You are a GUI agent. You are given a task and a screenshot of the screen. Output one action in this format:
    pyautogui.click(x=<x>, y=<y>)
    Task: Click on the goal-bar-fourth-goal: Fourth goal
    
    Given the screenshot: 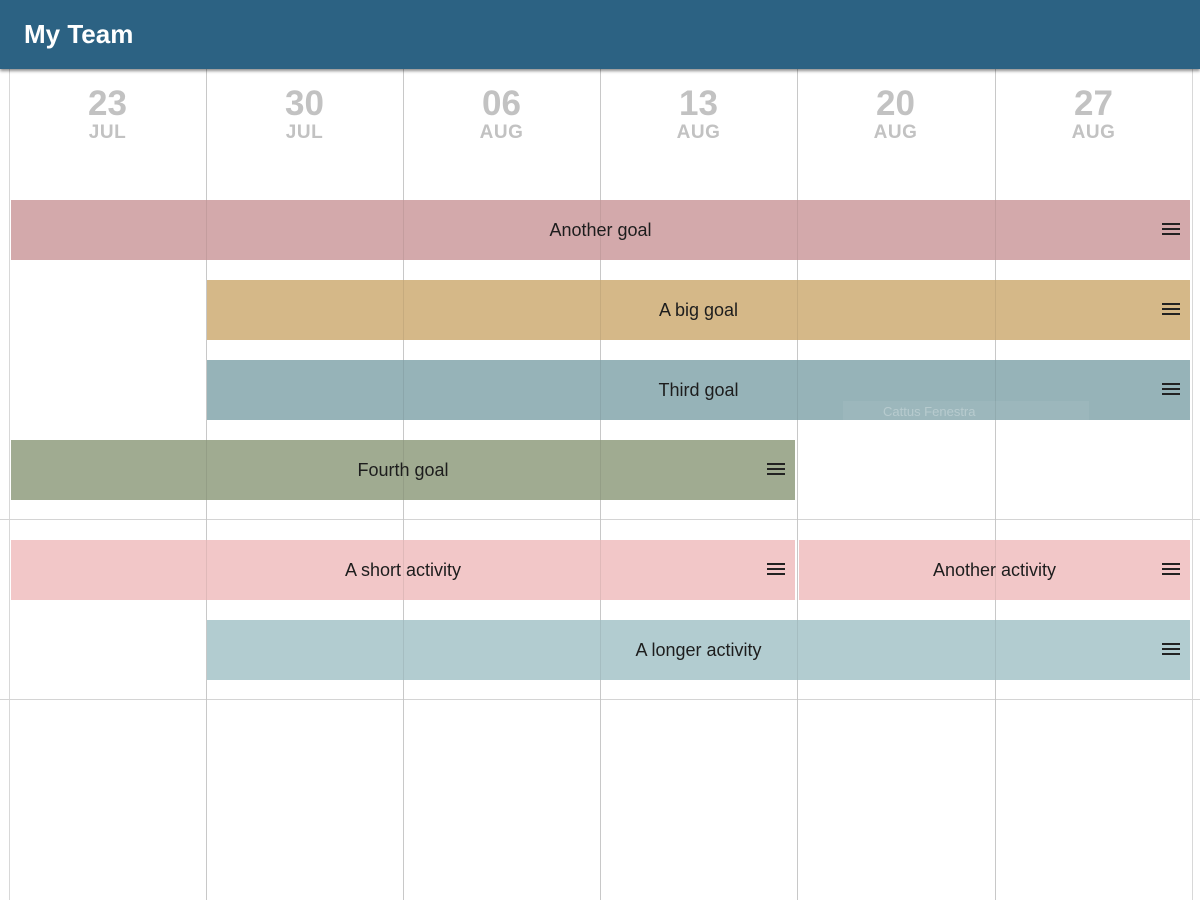 What is the action you would take?
    pyautogui.click(x=403, y=470)
    